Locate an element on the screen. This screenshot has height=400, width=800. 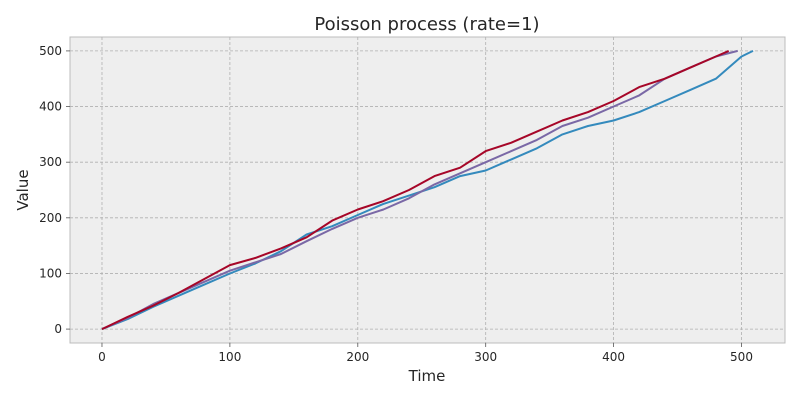
x-tick-label: 100 is located at coordinates (229, 357).